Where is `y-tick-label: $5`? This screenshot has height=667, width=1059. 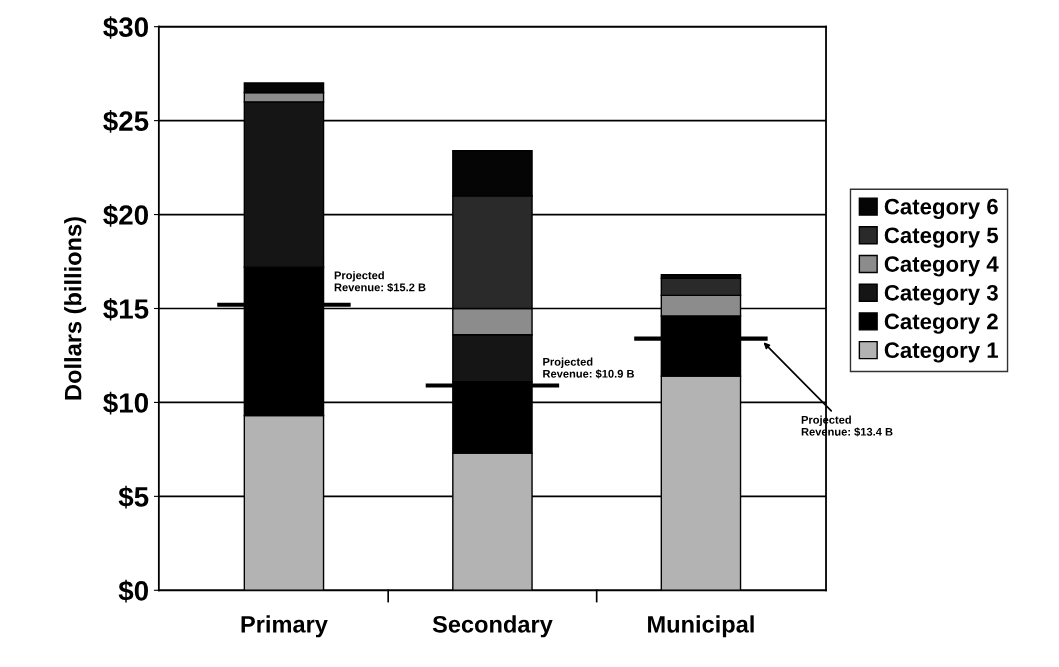
y-tick-label: $5 is located at coordinates (133, 497).